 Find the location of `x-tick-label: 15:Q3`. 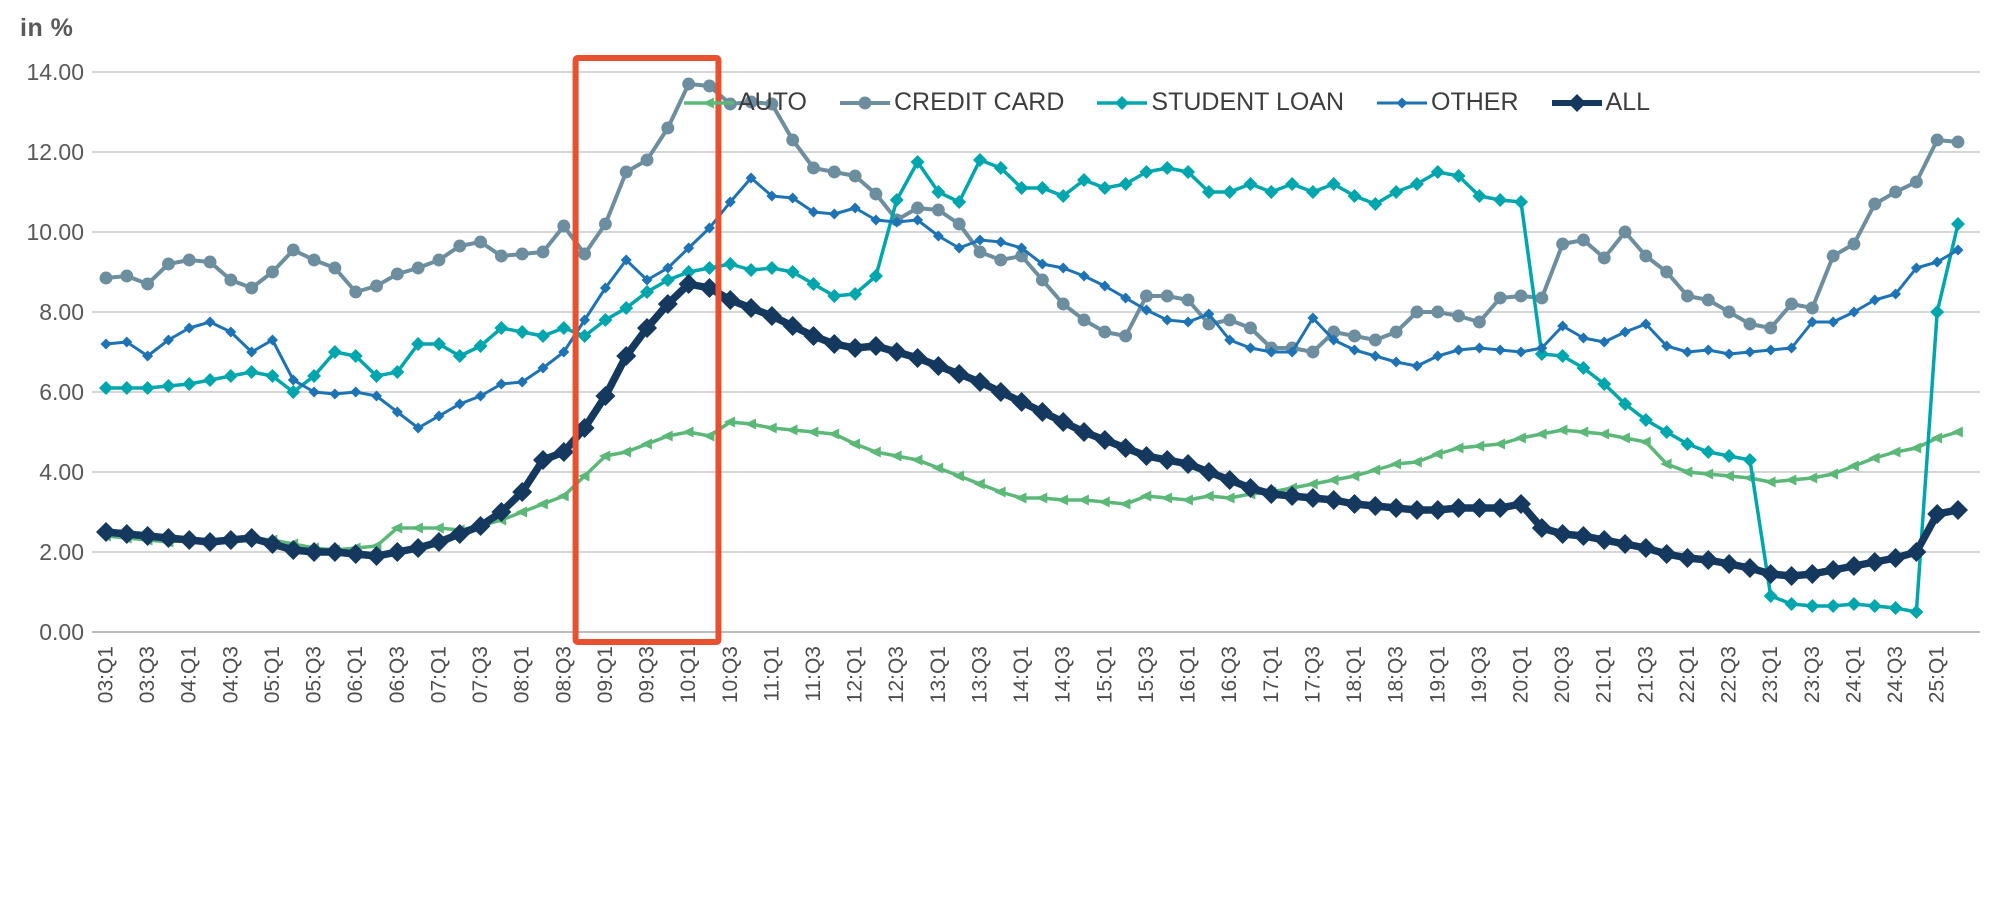

x-tick-label: 15:Q3 is located at coordinates (1146, 674).